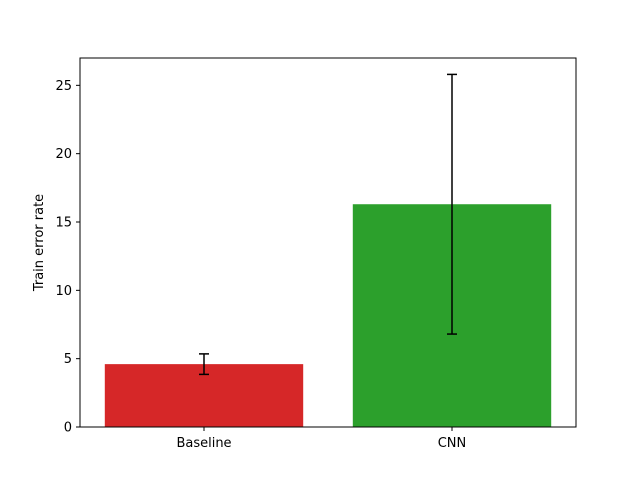 This screenshot has height=480, width=640. What do you see at coordinates (68, 359) in the screenshot?
I see `y-tick-label-5: 5` at bounding box center [68, 359].